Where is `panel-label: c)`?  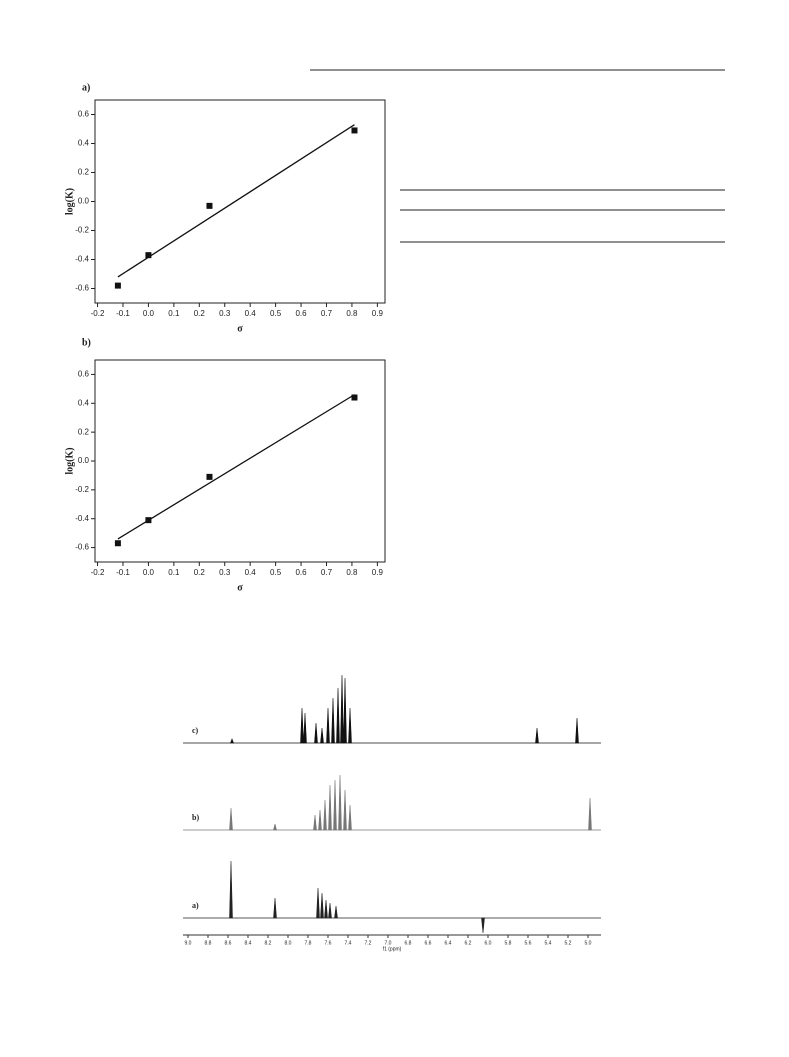 panel-label: c) is located at coordinates (195, 730).